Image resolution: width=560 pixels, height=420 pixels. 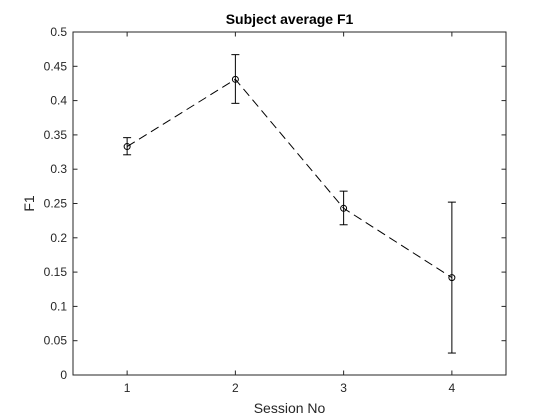 I want to click on x-tick-label: 3, so click(x=343, y=388).